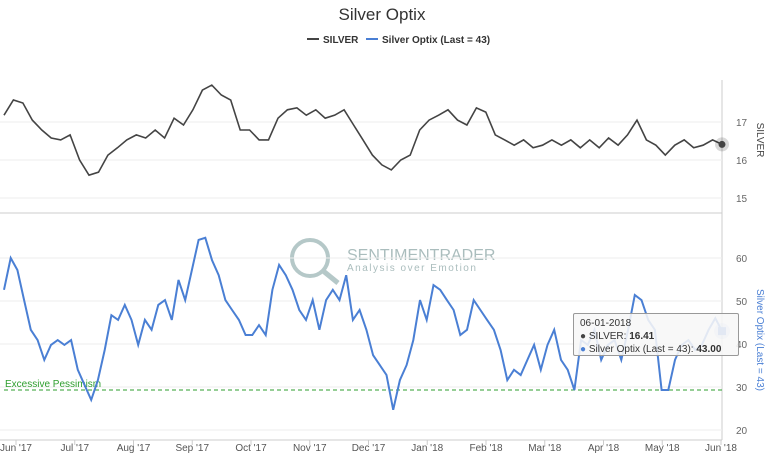 This screenshot has width=765, height=454. Describe the element at coordinates (607, 336) in the screenshot. I see `tooltip-silver-label: SILVER:` at that location.